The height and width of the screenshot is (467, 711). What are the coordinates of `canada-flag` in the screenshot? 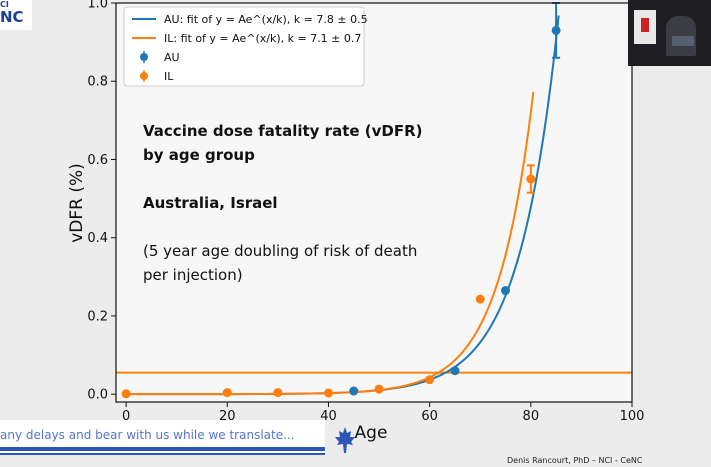 It's located at (645, 27).